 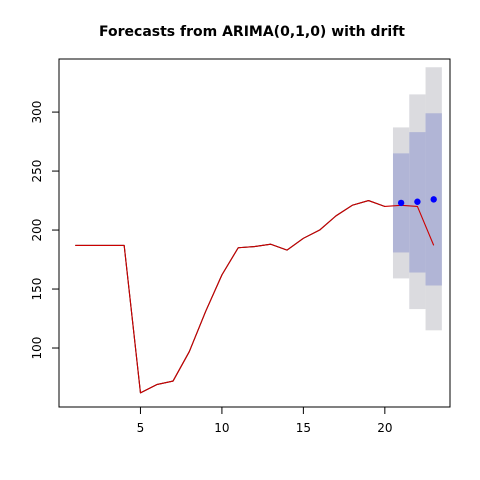 I want to click on x-axis: 5 10 15 20, so click(x=264, y=421).